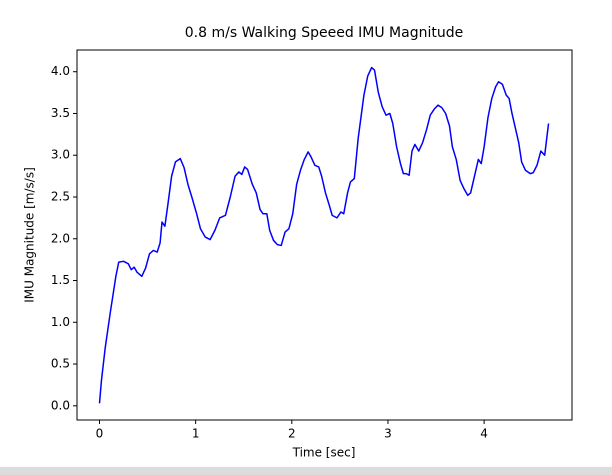 The width and height of the screenshot is (612, 475). What do you see at coordinates (60, 238) in the screenshot?
I see `y-tick-label: 2.0` at bounding box center [60, 238].